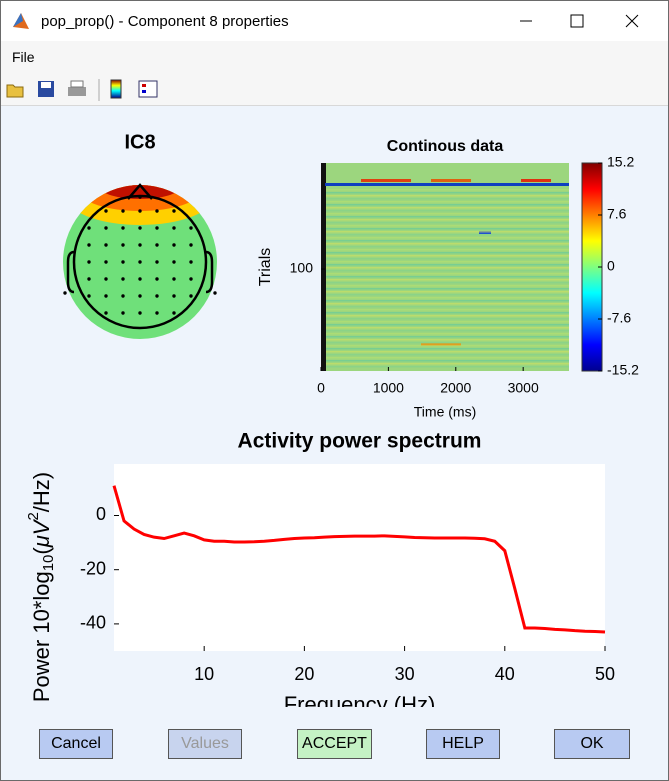 Image resolution: width=669 pixels, height=781 pixels. Describe the element at coordinates (334, 57) in the screenshot. I see `menu-bar: File` at that location.